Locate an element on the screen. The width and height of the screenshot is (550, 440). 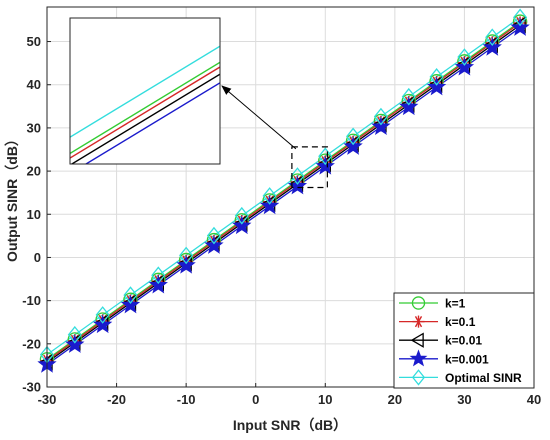
legend-label: k=0.01 is located at coordinates (463, 341).